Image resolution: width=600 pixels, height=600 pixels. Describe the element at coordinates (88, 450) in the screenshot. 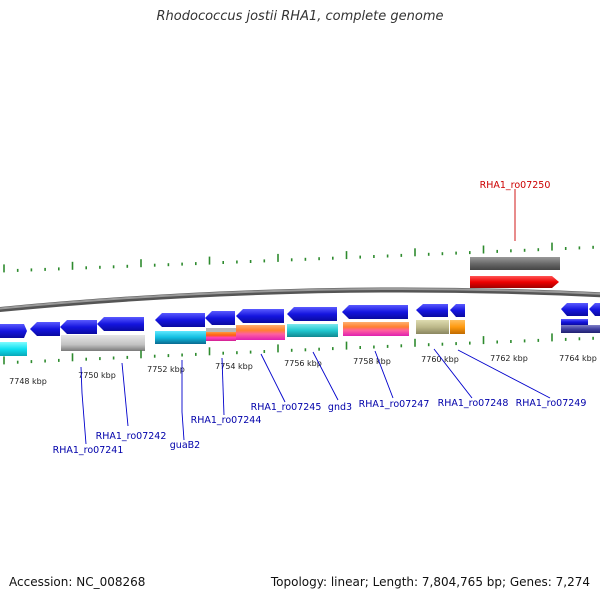

I see `gene-label-rha1-ro07241: RHA1_ro07241` at that location.